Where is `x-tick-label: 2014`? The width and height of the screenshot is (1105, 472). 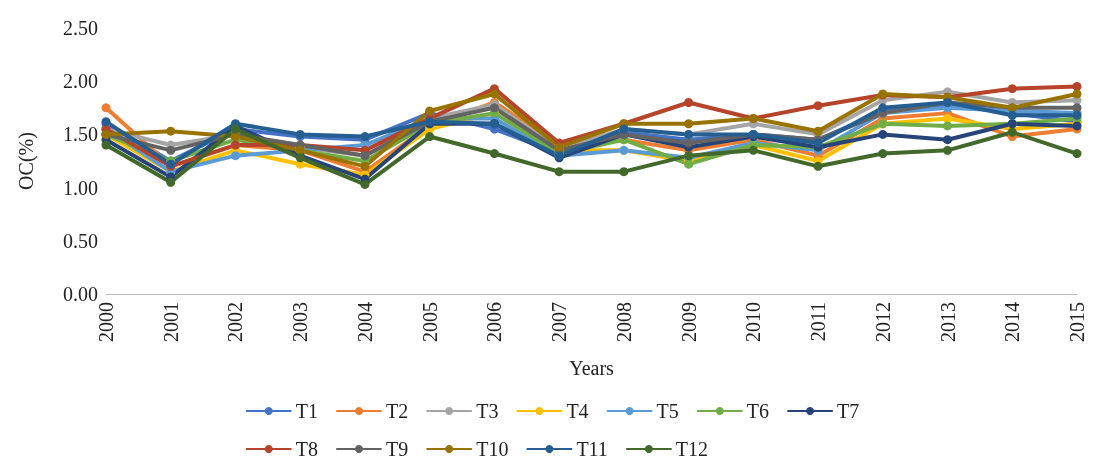 x-tick-label: 2014 is located at coordinates (1012, 322).